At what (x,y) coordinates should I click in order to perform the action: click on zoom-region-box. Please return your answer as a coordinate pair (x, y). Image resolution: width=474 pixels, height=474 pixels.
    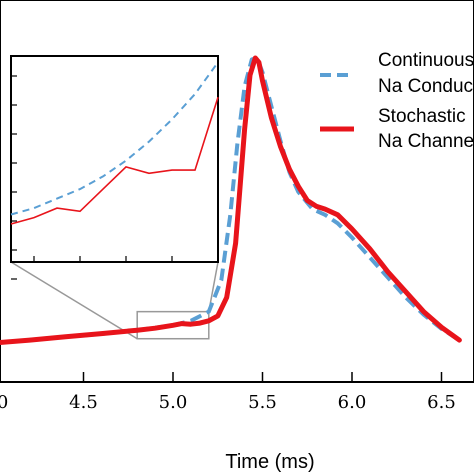
    Looking at the image, I should click on (173, 325).